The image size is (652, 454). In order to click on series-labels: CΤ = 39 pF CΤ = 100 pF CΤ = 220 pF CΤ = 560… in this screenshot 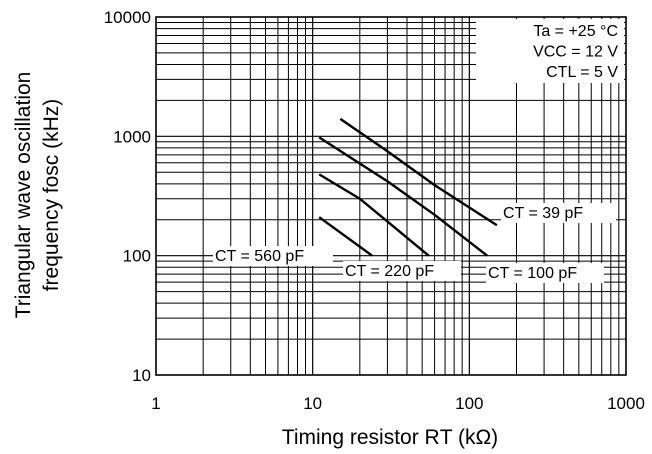, I will do `click(414, 243)`.